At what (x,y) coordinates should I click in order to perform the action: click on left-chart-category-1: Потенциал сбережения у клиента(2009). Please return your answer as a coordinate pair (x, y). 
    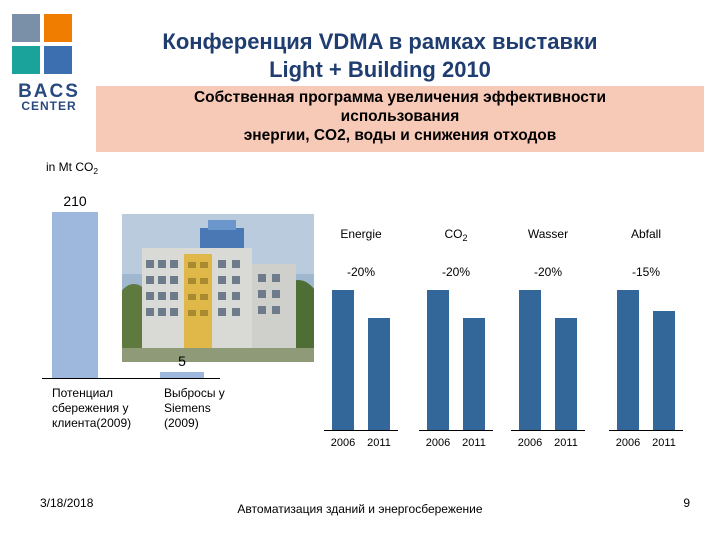
    Looking at the image, I should click on (91, 408).